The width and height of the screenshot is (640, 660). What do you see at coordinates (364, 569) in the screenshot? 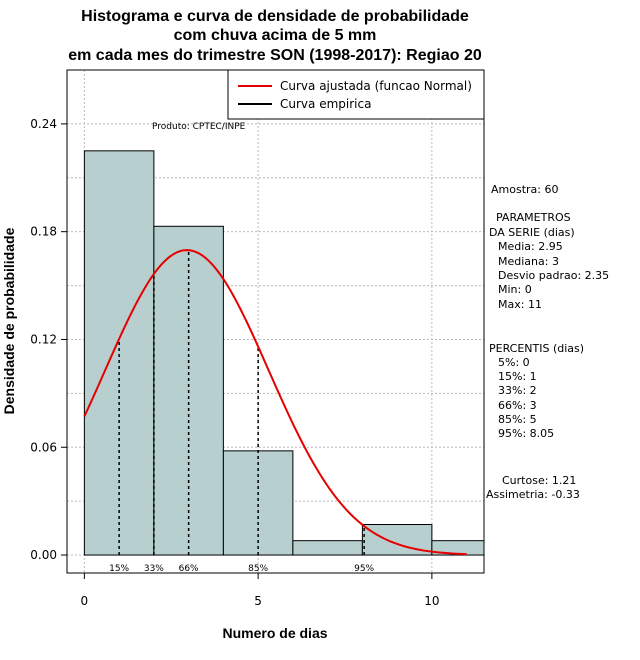
I see `percentile-label-4: 95%` at bounding box center [364, 569].